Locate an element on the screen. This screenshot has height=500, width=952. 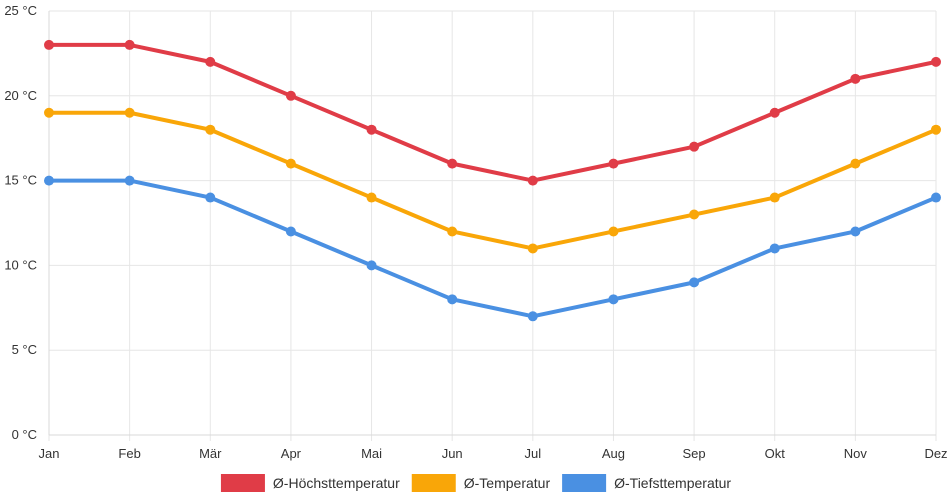
x-tick-label: Jul is located at coordinates (533, 453).